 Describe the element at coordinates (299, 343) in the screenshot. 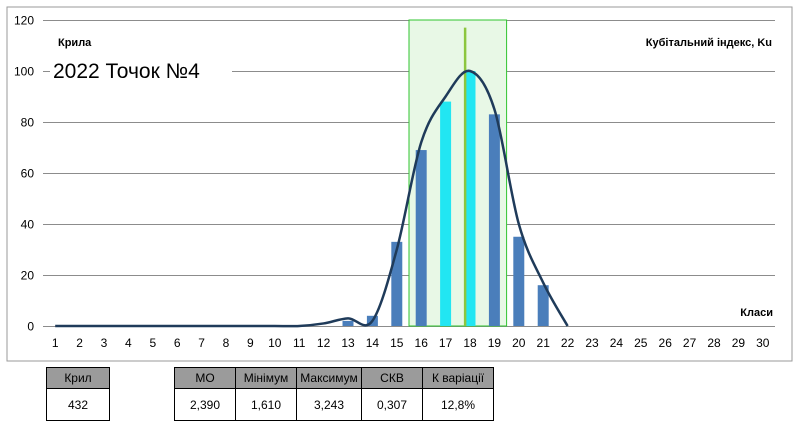

I see `x-tick-label: 11` at that location.